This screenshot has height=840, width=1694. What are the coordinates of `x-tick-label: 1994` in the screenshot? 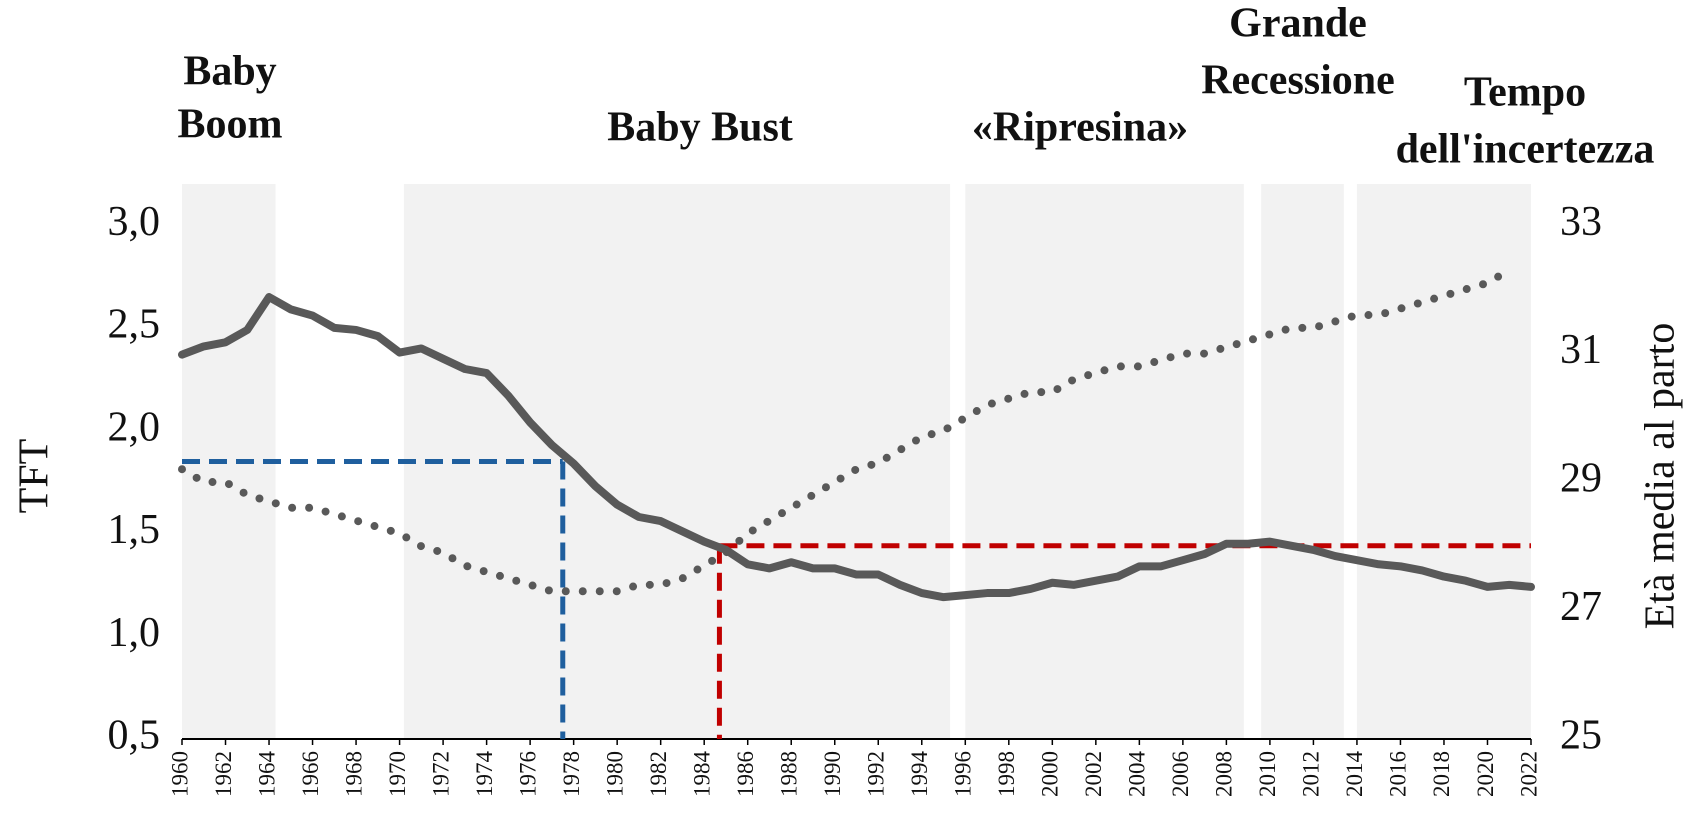 It's located at (919, 774).